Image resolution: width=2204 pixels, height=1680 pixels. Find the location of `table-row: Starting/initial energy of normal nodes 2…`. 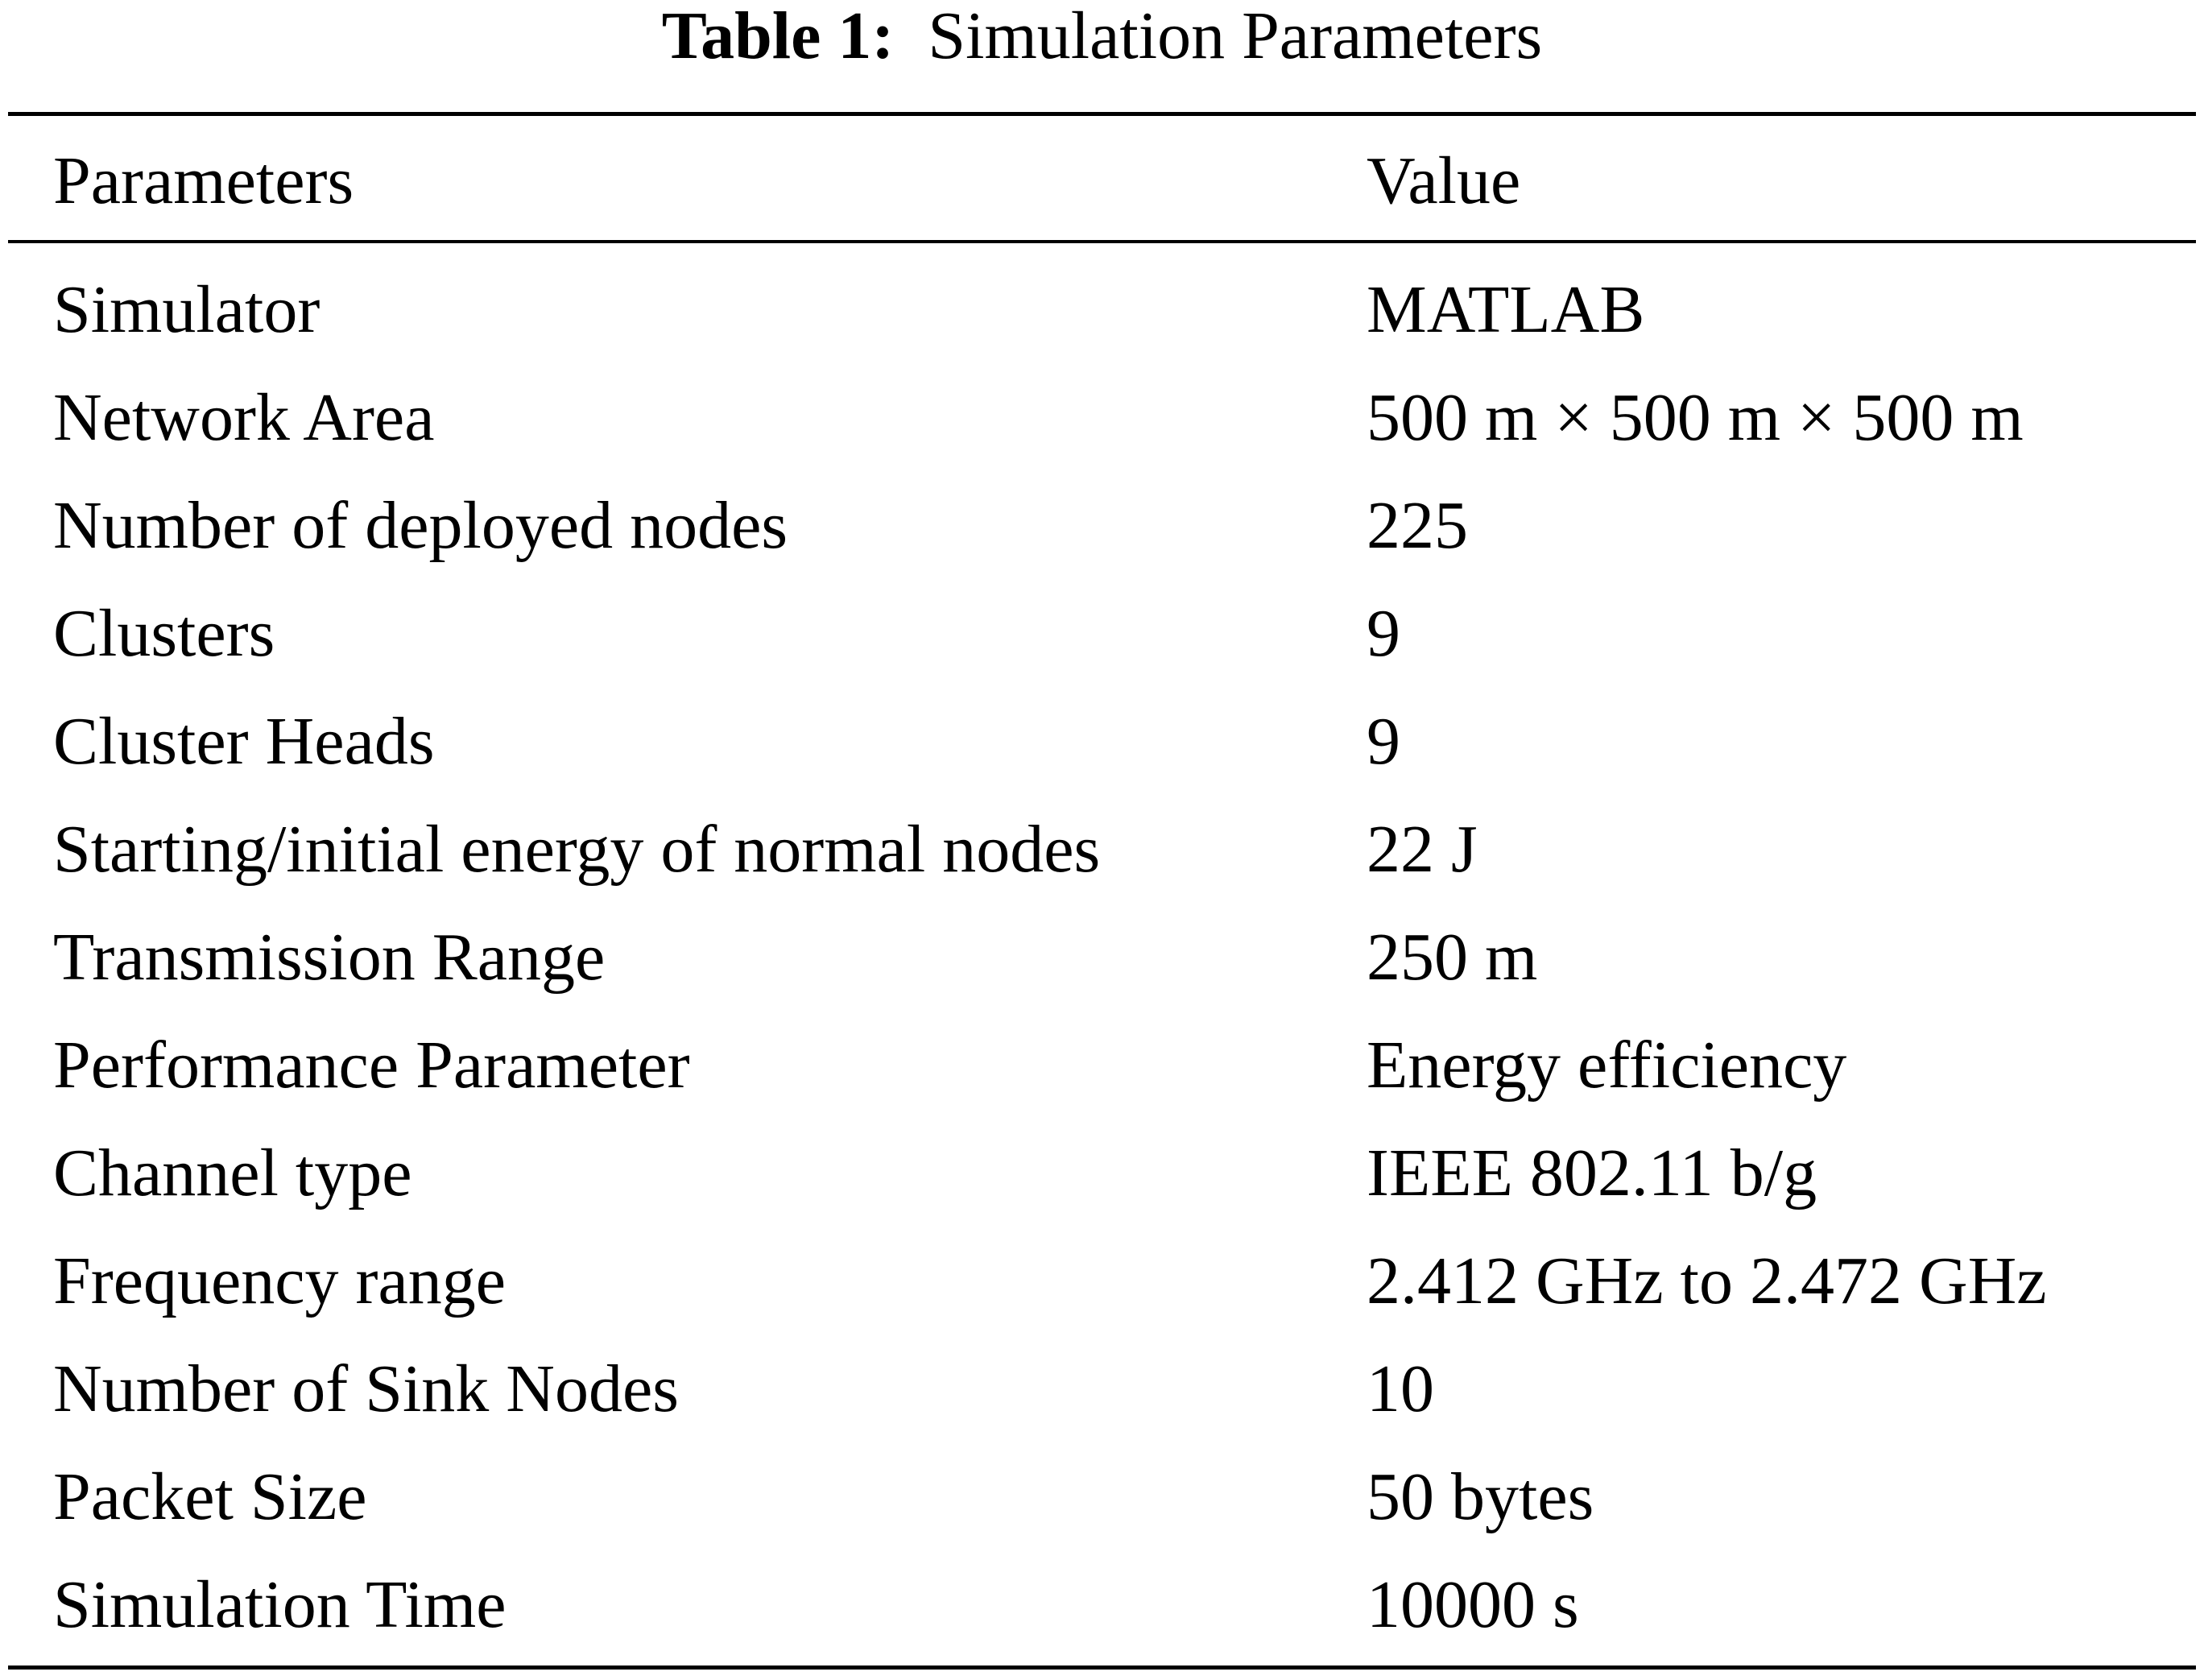

table-row: Starting/initial energy of normal nodes 2… is located at coordinates (1102, 850).